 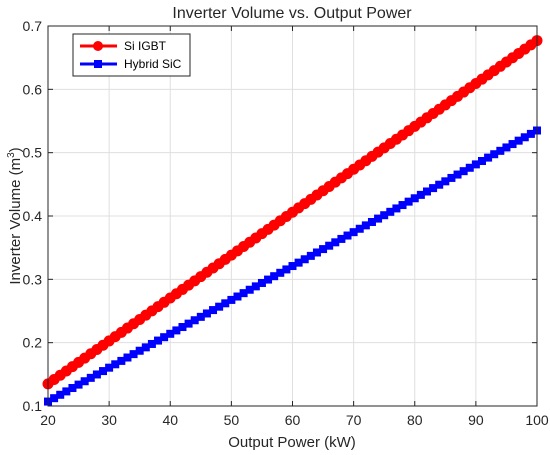 What do you see at coordinates (232, 420) in the screenshot?
I see `x-tick-label: 50` at bounding box center [232, 420].